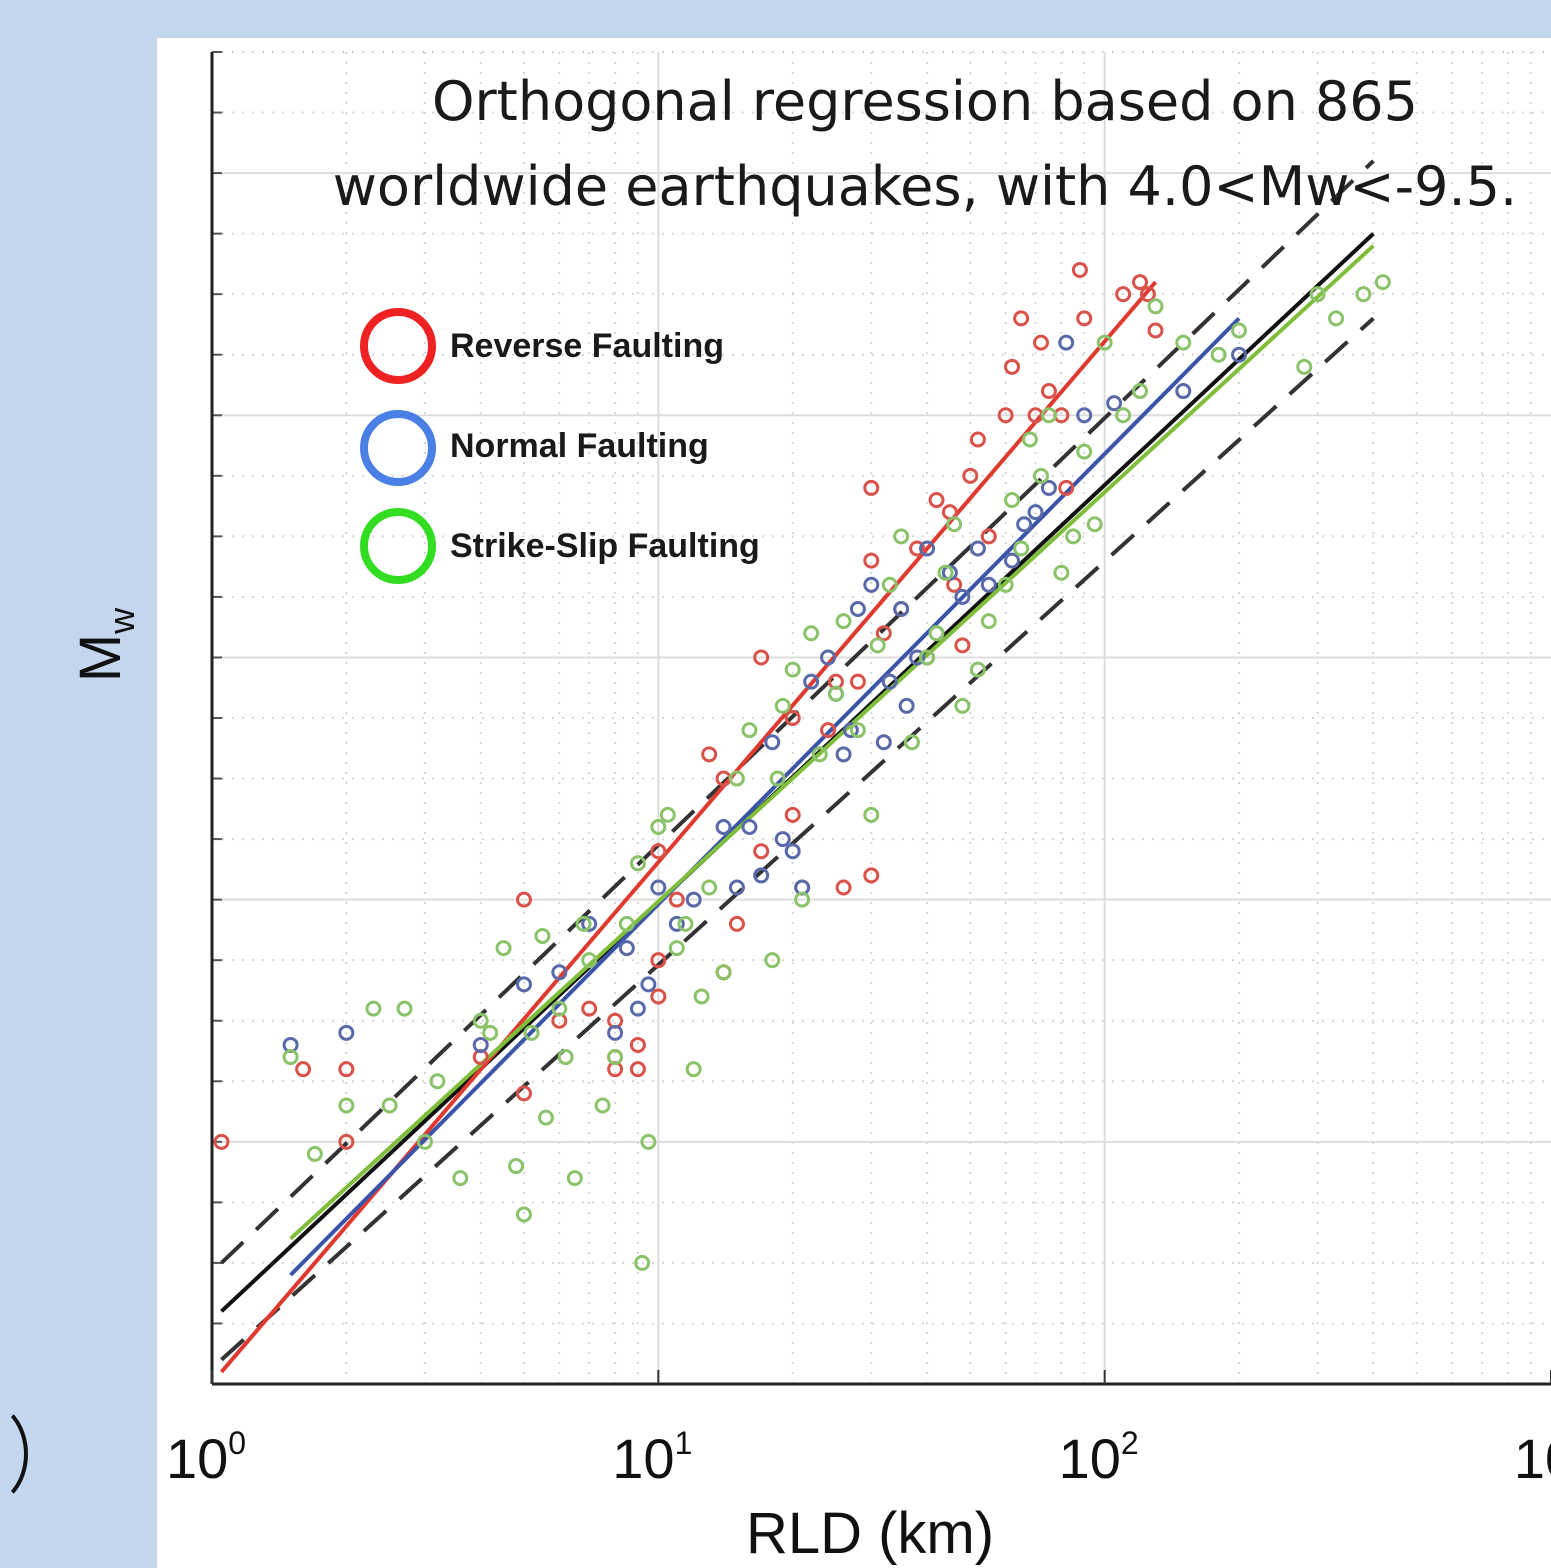 The width and height of the screenshot is (1551, 1568). I want to click on y-axis-label-sub: w, so click(121, 621).